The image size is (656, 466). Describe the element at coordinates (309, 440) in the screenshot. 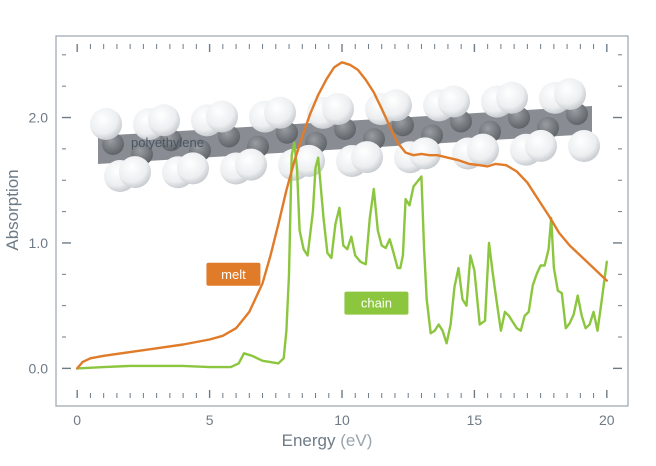

I see `x-axis-label: Energy` at that location.